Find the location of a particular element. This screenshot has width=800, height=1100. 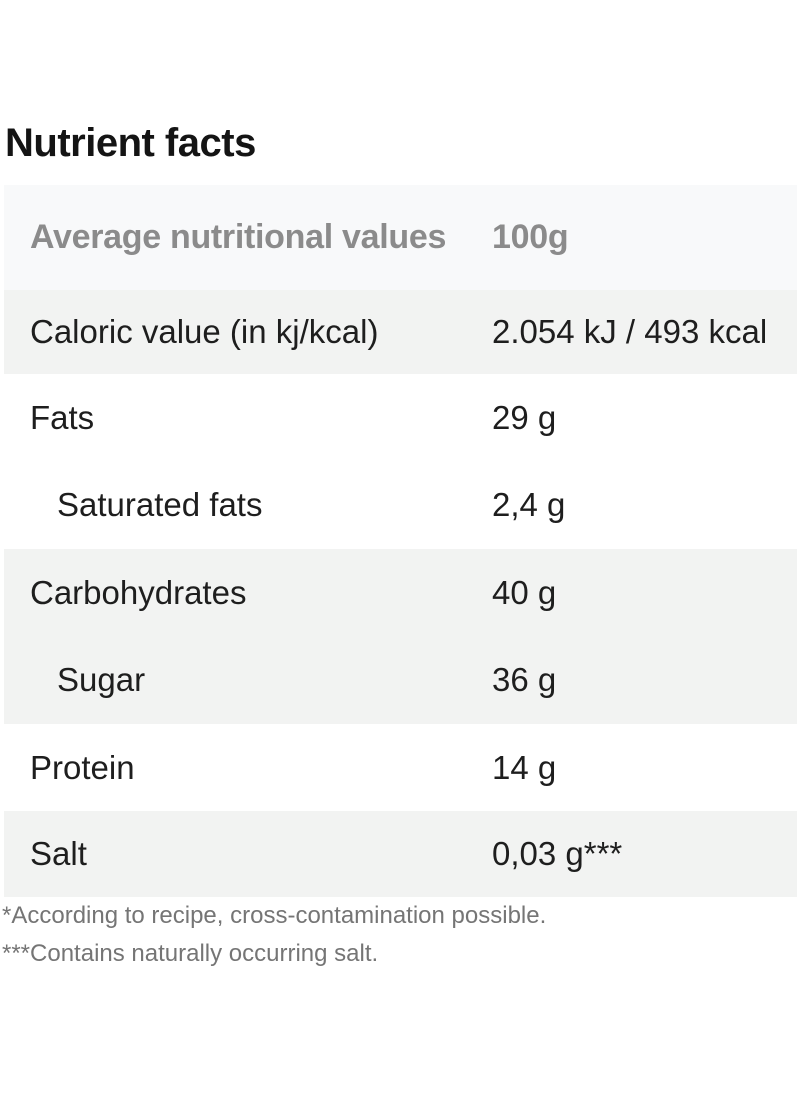

row-value: 40 g is located at coordinates (524, 592).